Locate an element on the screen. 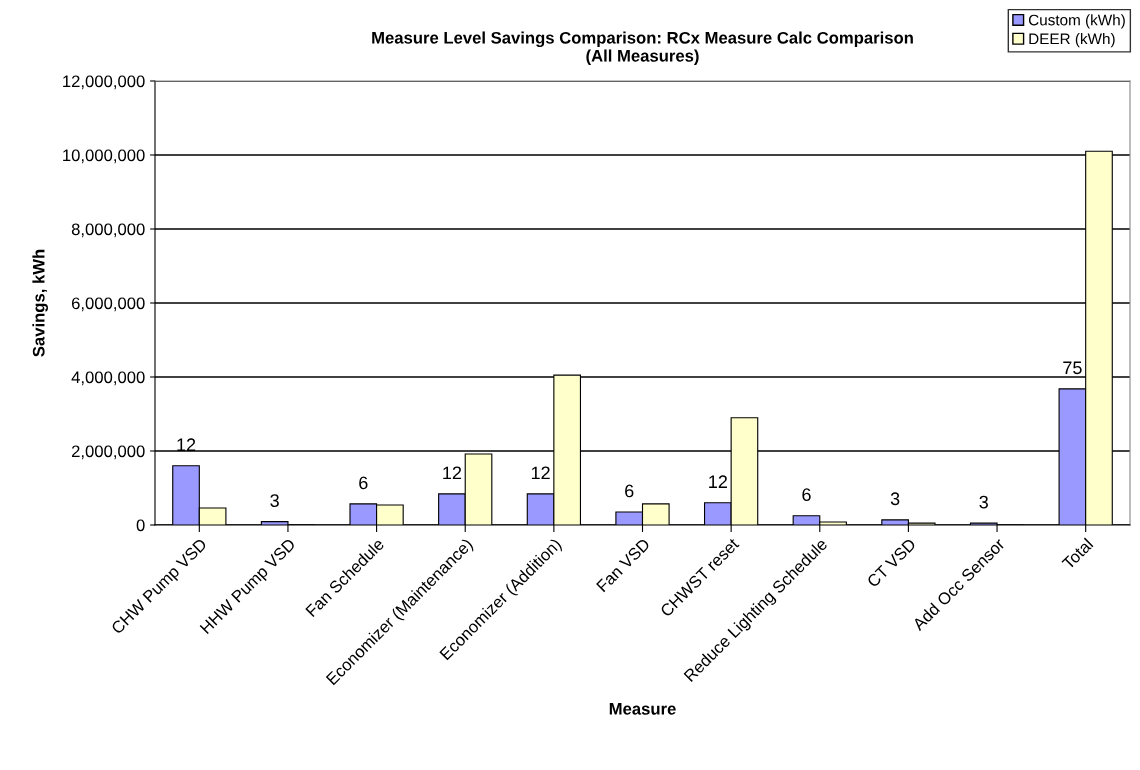  y-tick-label: 4,000,000 is located at coordinates (108, 378).